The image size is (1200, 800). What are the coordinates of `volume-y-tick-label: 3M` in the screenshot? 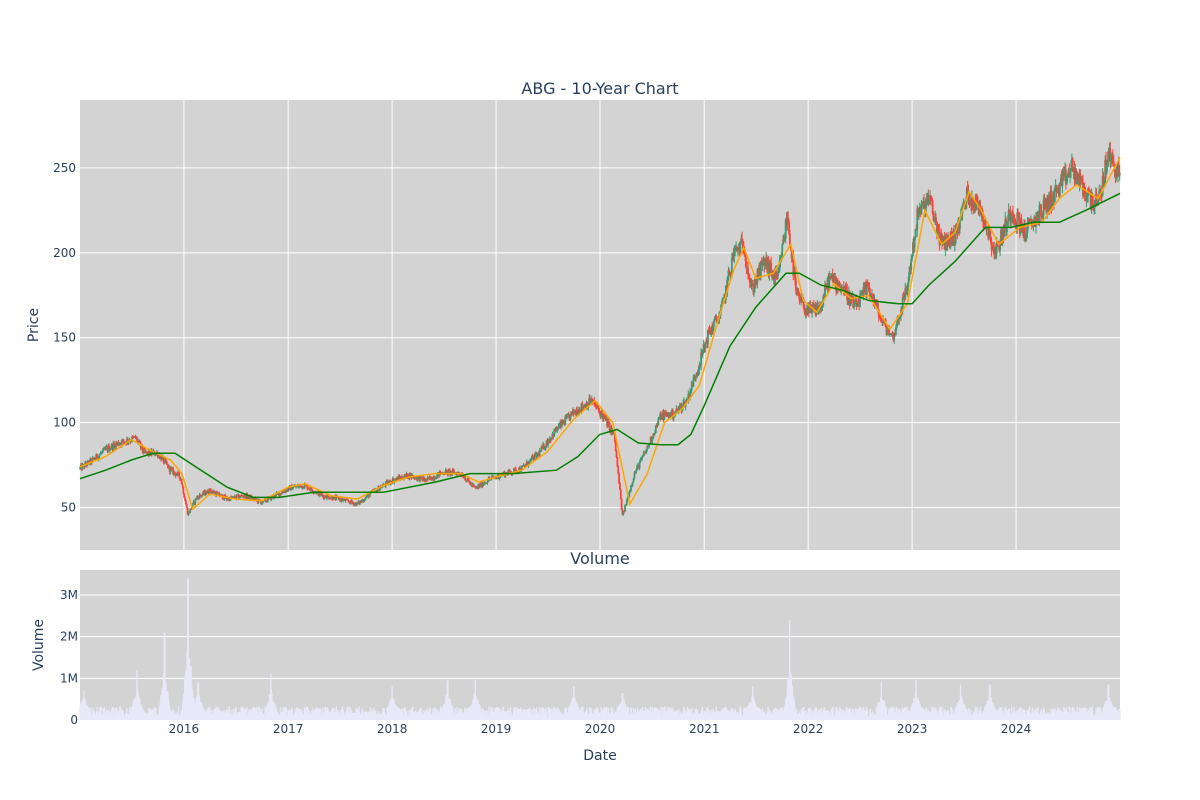 It's located at (69, 595).